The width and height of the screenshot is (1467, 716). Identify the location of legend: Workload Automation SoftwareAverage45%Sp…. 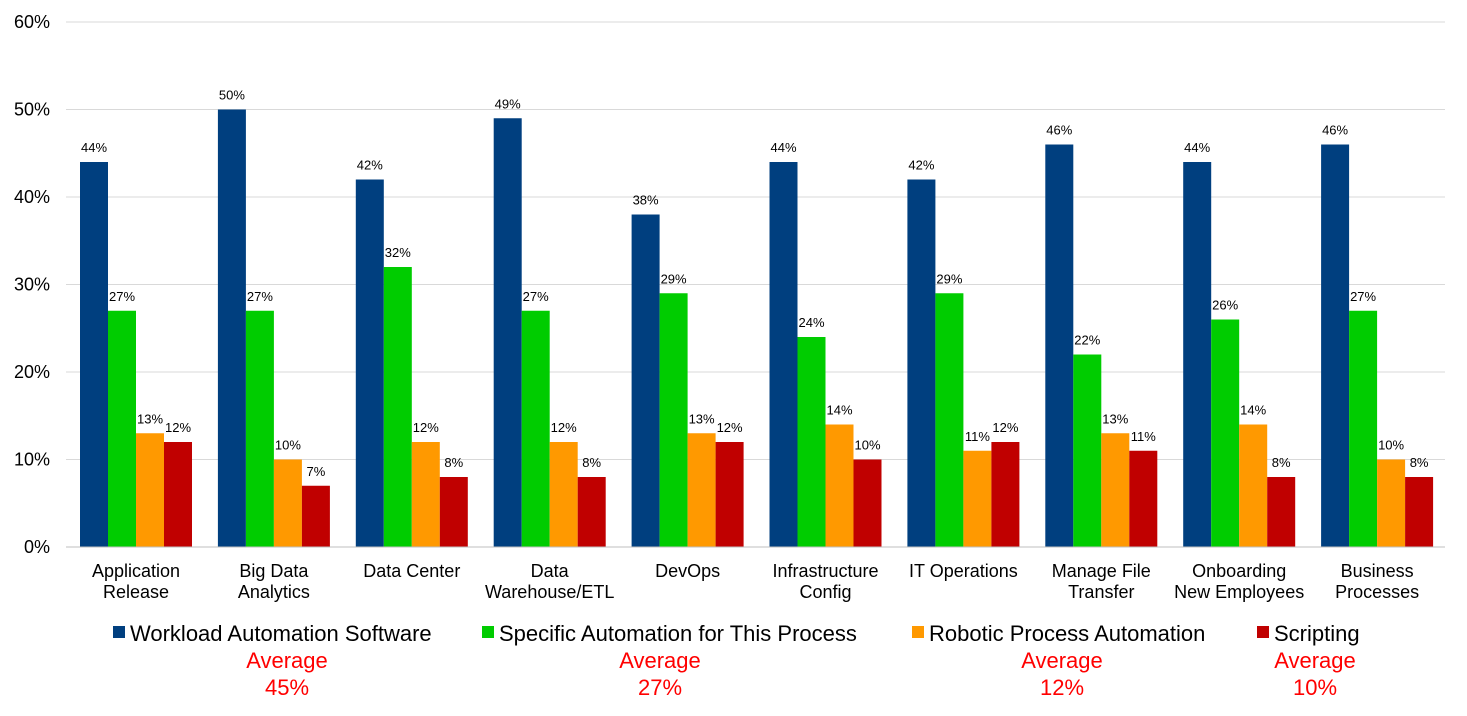
(736, 660).